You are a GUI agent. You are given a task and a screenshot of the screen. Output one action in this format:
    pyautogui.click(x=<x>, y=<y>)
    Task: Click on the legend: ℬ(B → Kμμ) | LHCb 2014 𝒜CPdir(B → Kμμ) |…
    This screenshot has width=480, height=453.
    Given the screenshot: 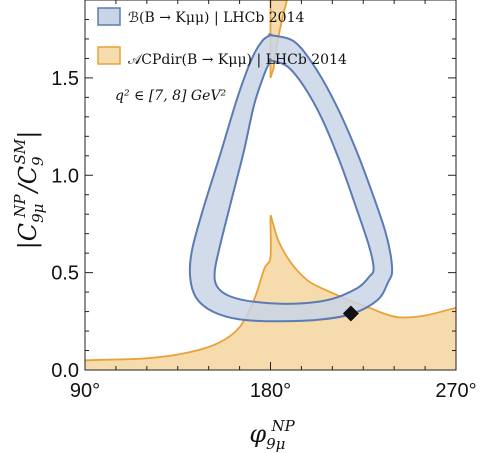 What is the action you would take?
    pyautogui.click(x=222, y=55)
    